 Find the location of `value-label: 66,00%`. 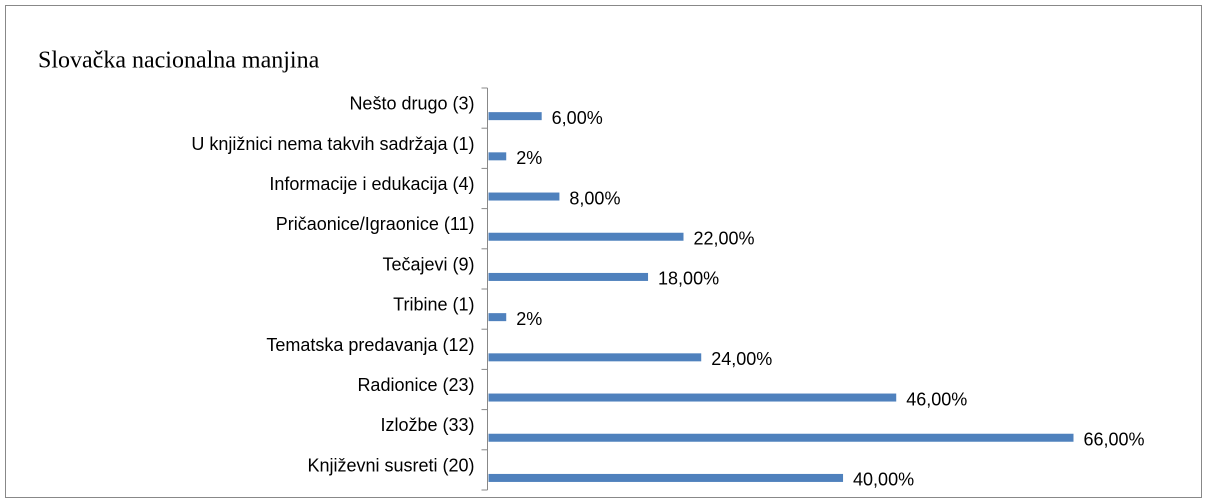

value-label: 66,00% is located at coordinates (1114, 439).